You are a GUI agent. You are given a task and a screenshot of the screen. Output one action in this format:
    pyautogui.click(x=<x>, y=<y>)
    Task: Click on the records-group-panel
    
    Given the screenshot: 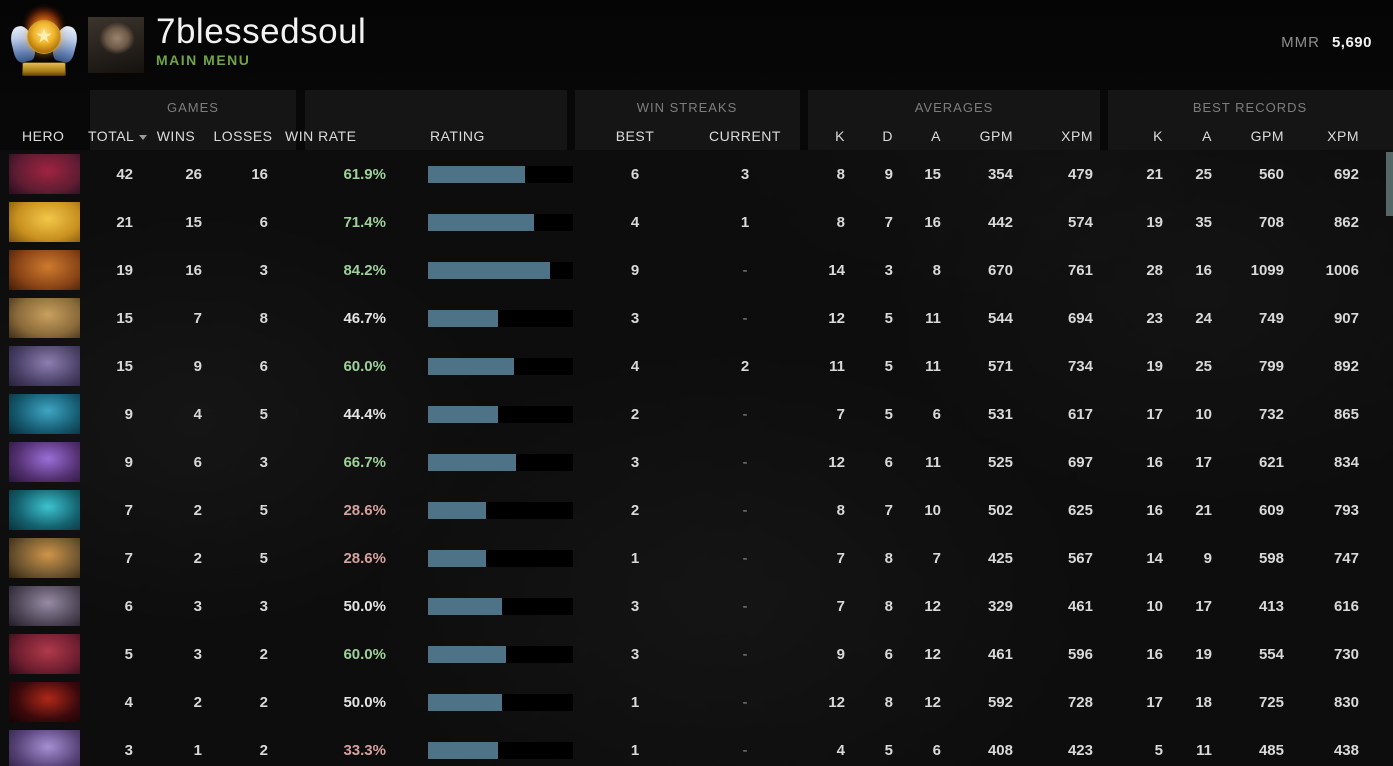 What is the action you would take?
    pyautogui.click(x=1250, y=120)
    